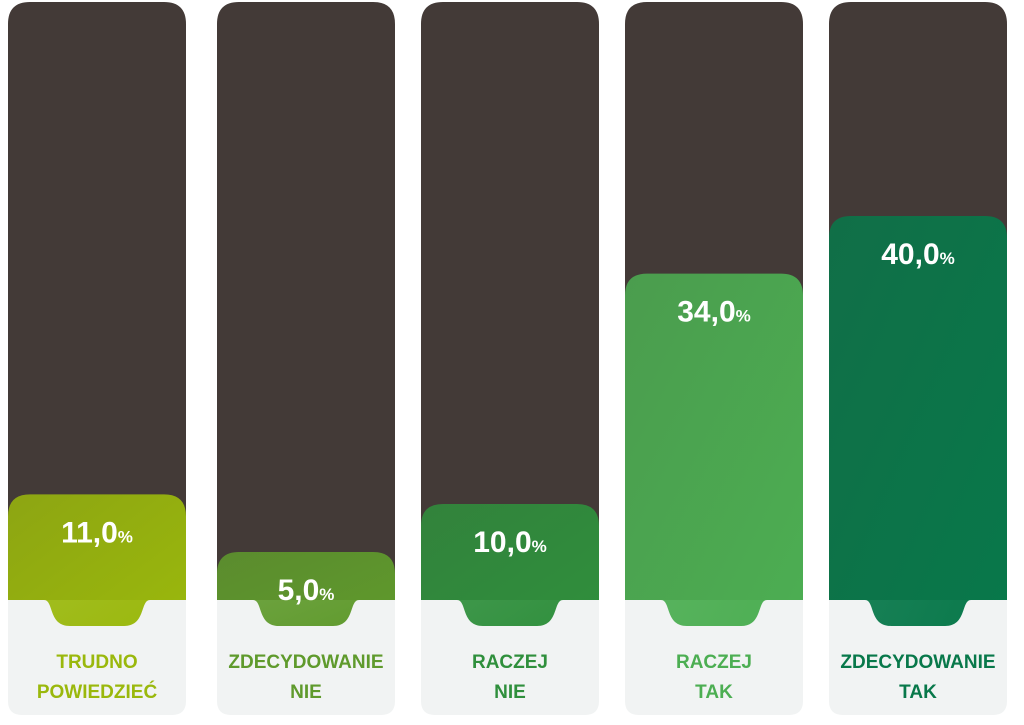  What do you see at coordinates (97, 677) in the screenshot?
I see `category-label: TRUDNO POWIEDZIEĆ` at bounding box center [97, 677].